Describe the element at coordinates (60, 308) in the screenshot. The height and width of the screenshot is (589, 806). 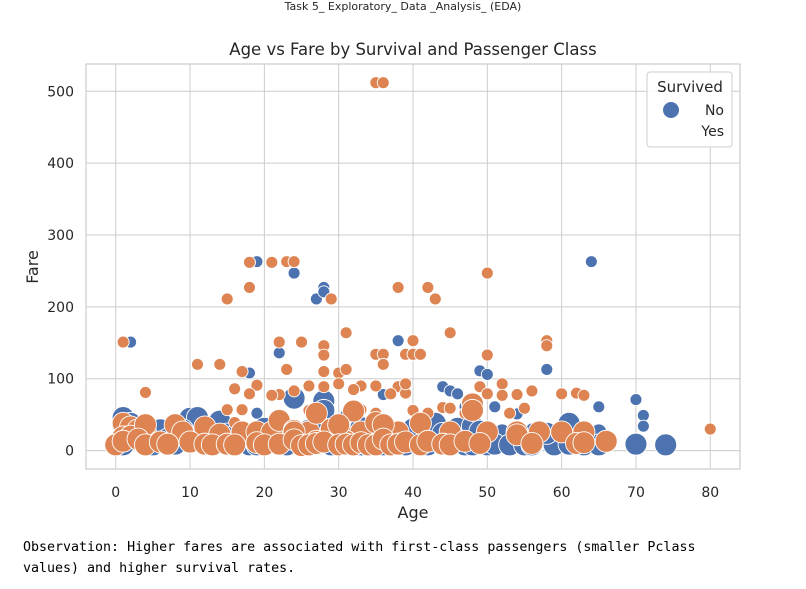
I see `y-tick-label: 200` at that location.